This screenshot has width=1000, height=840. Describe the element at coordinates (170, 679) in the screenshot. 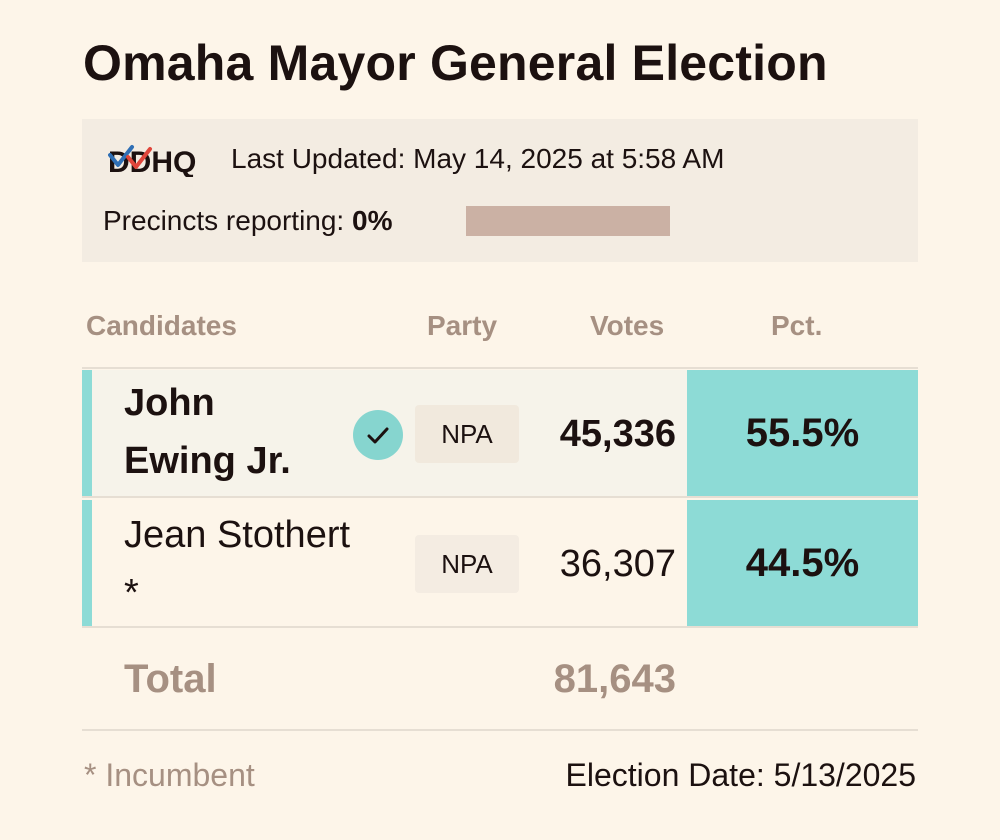

I see `total-label: Total` at that location.